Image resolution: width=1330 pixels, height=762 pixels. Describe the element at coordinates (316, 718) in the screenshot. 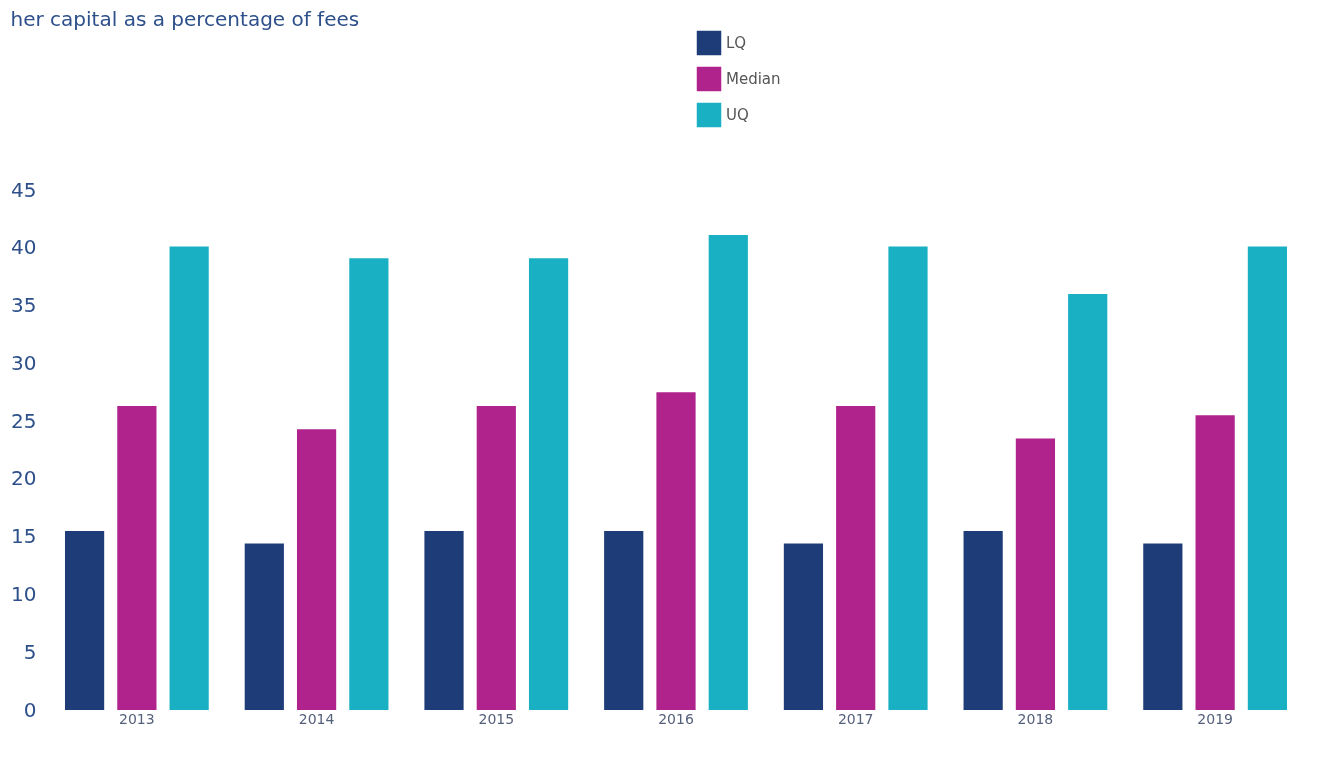

I see `x-tick-label: 2014` at that location.